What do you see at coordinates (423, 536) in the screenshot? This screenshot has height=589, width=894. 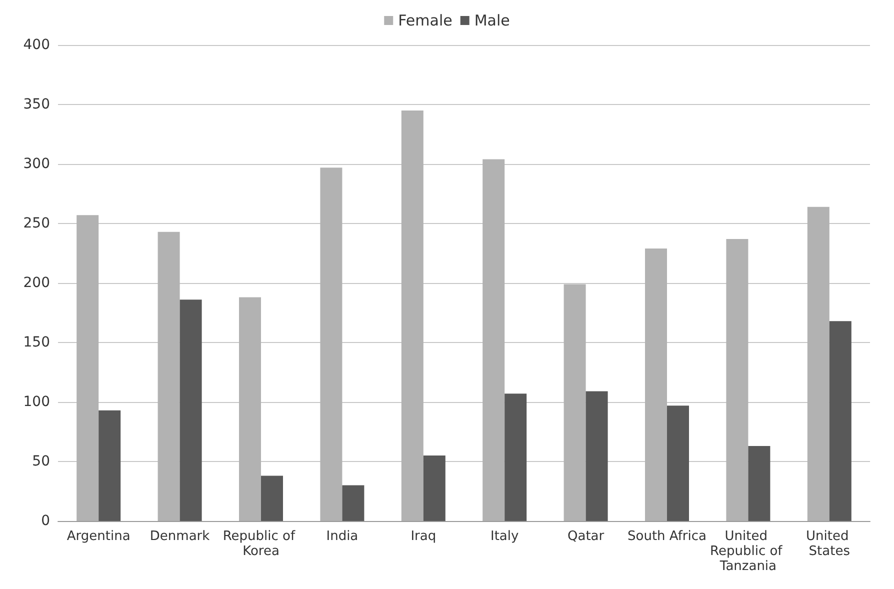 I see `x-tick-label: Iraq` at bounding box center [423, 536].